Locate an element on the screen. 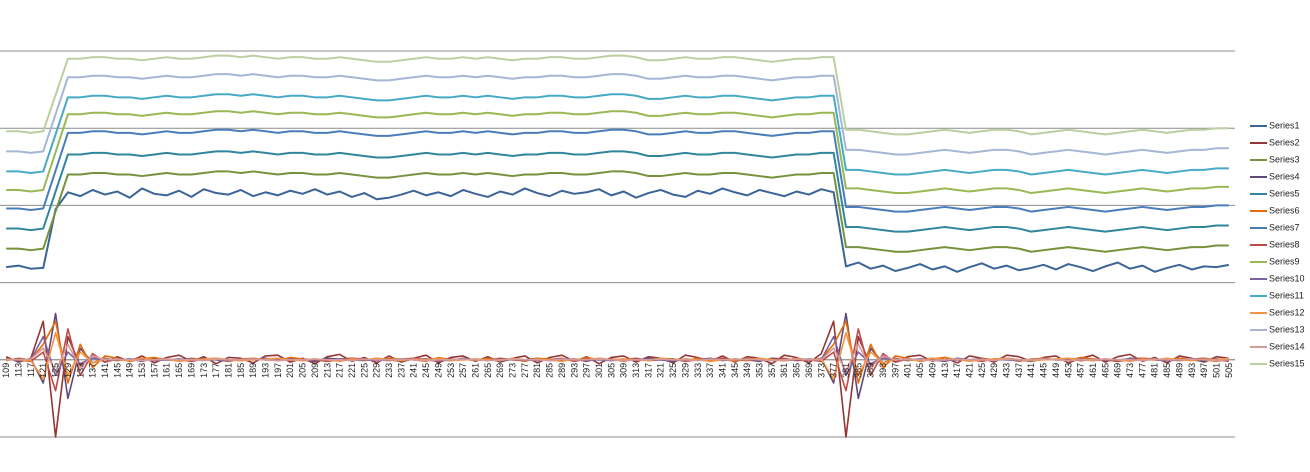  x-tick-label: 285 is located at coordinates (550, 370).